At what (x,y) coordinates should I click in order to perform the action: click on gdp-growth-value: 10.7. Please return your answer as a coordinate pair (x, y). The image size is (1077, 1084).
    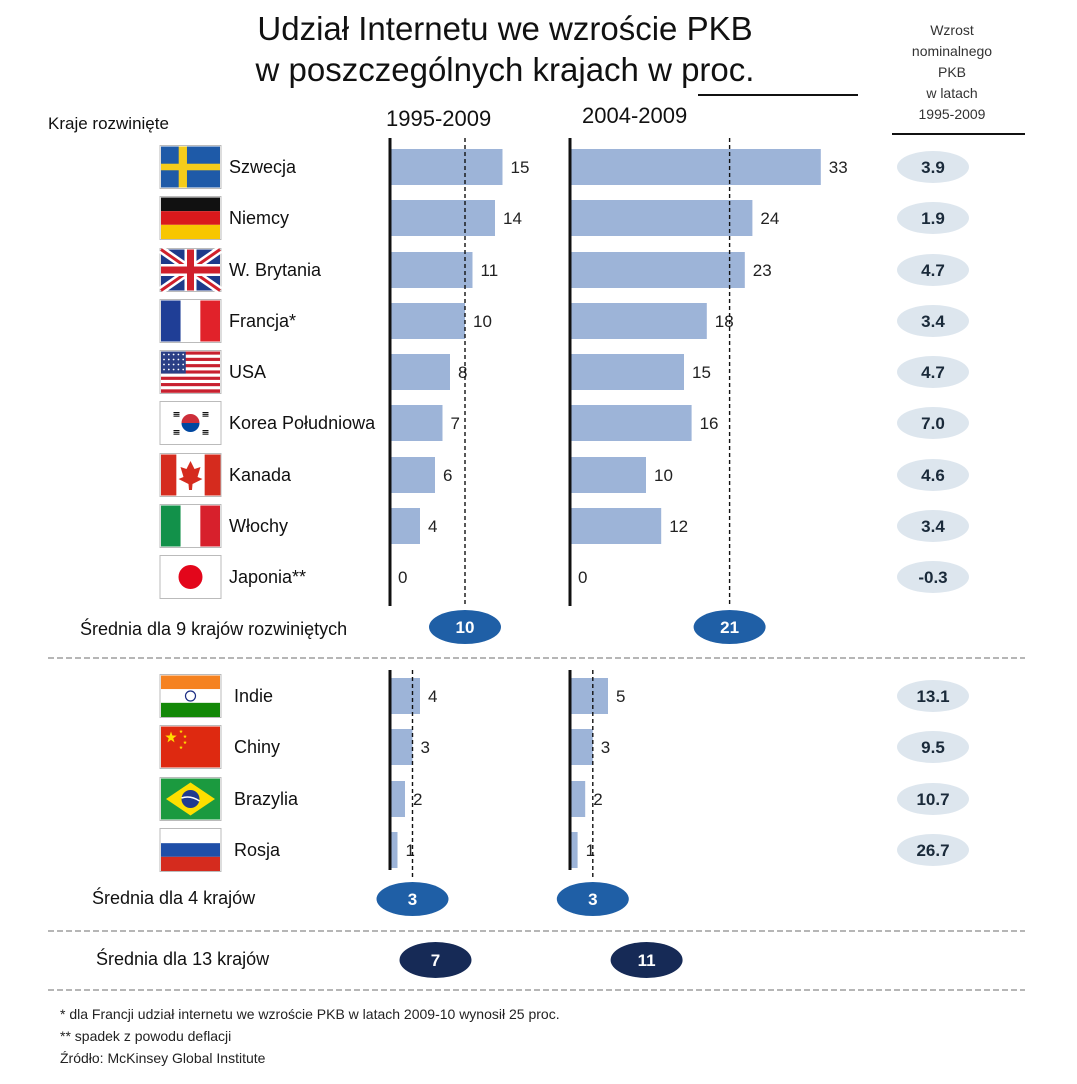
    Looking at the image, I should click on (932, 799).